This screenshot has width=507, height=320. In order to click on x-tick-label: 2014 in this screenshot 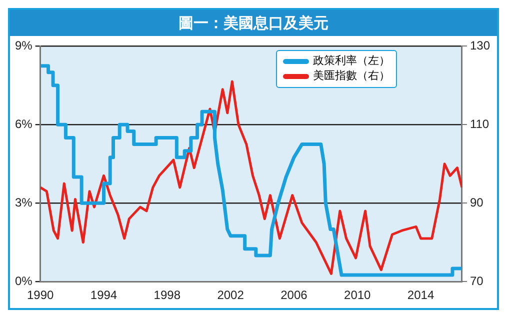, I will do `click(420, 295)`.